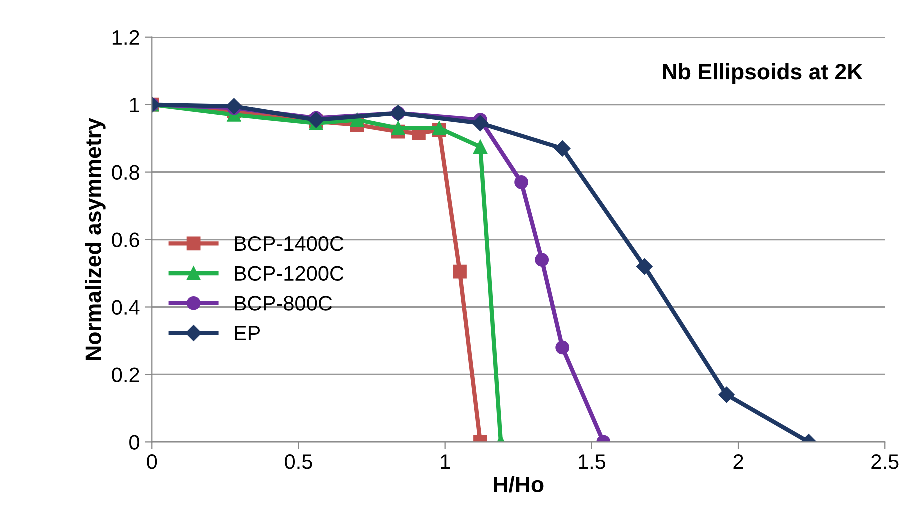 The image size is (922, 519). I want to click on text: Nb Ellipsoids at 2K, so click(763, 73).